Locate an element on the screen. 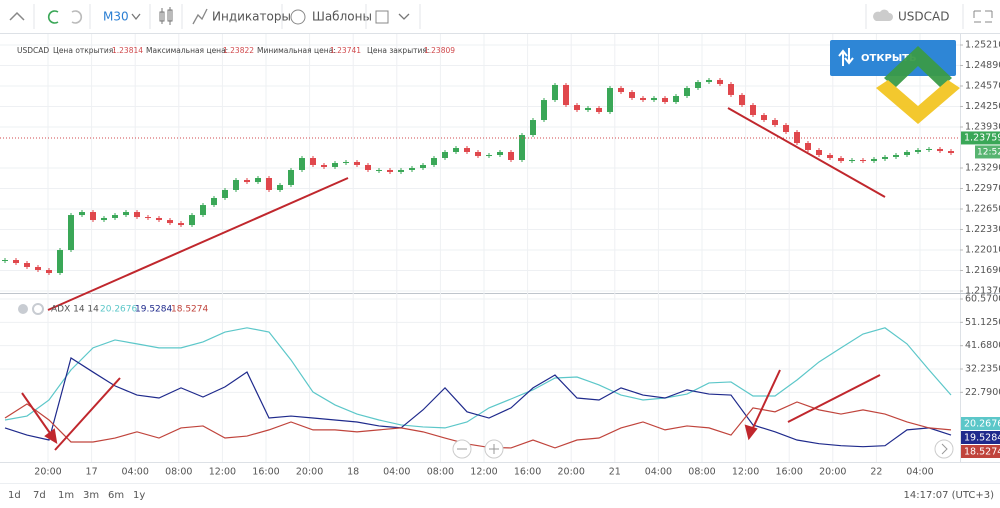  adx-legend-value: 20.2676 is located at coordinates (118, 310).